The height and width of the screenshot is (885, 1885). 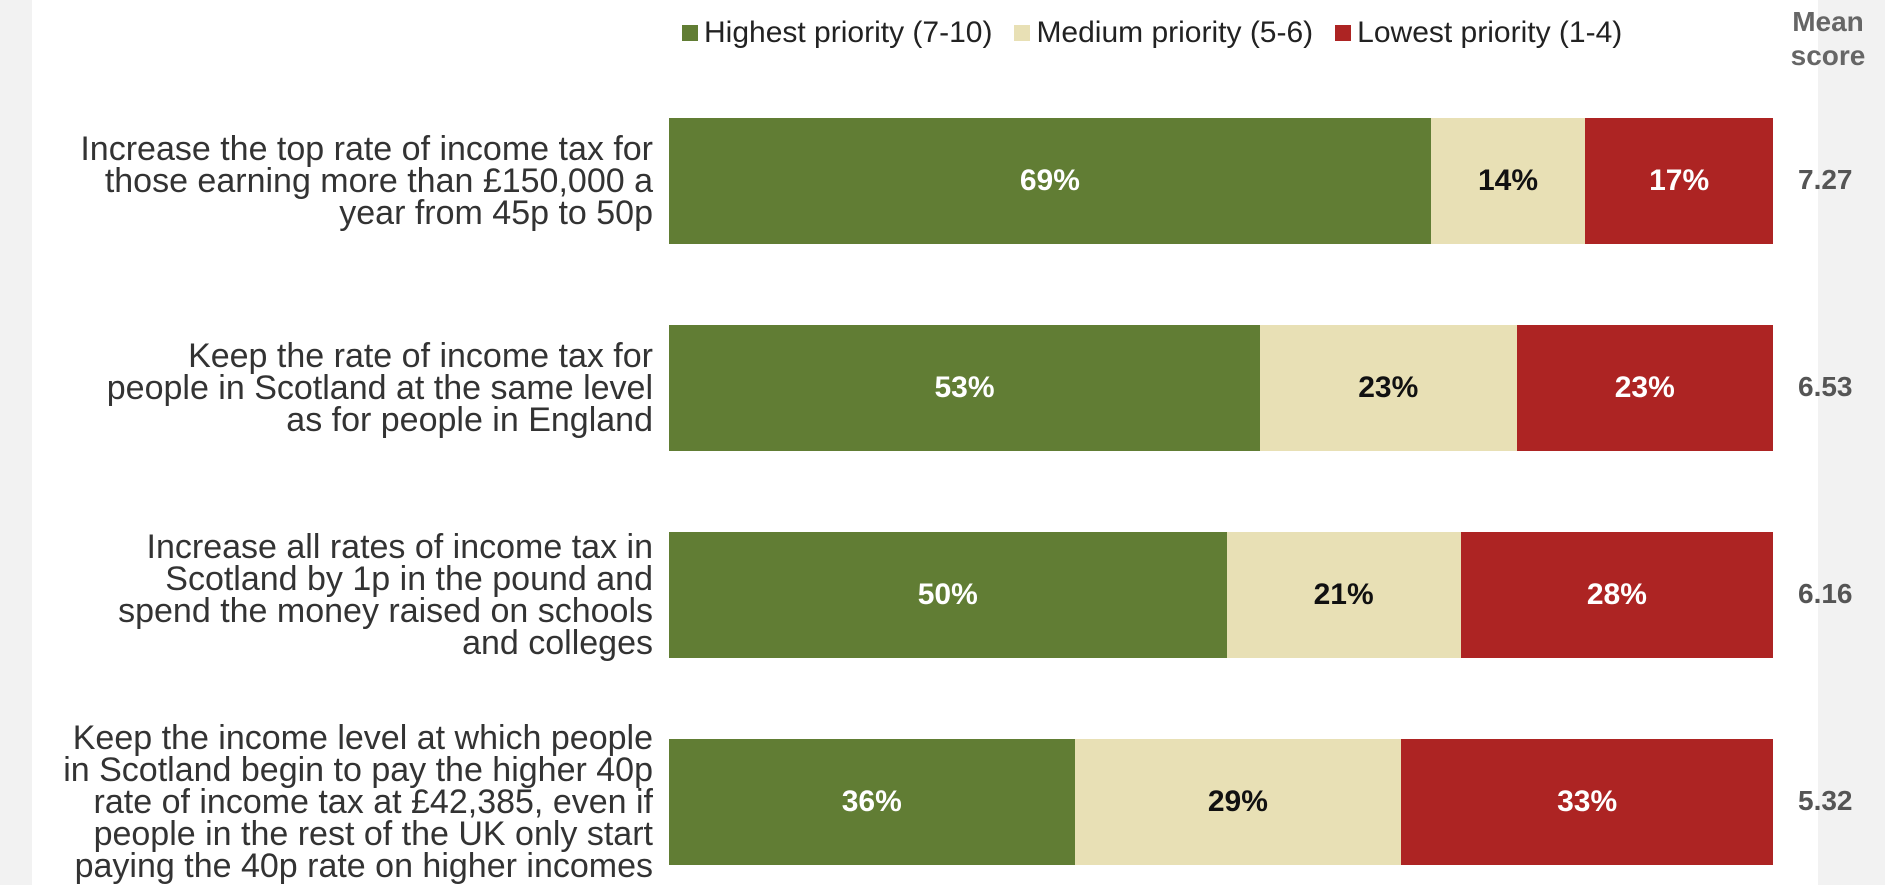 I want to click on bar-segment-medium: 21%, so click(x=1344, y=595).